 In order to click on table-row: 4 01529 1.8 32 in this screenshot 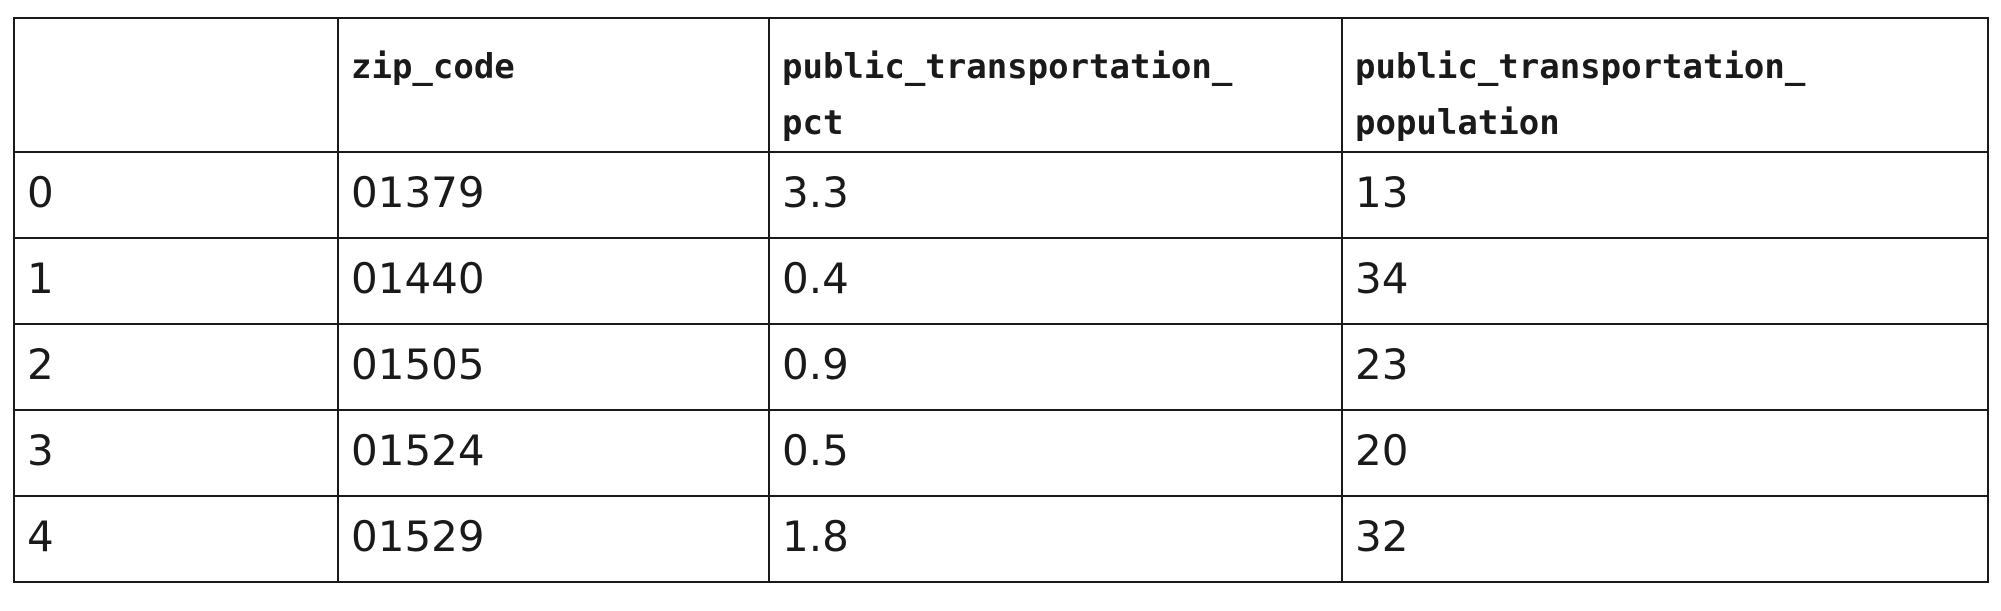, I will do `click(1001, 539)`.